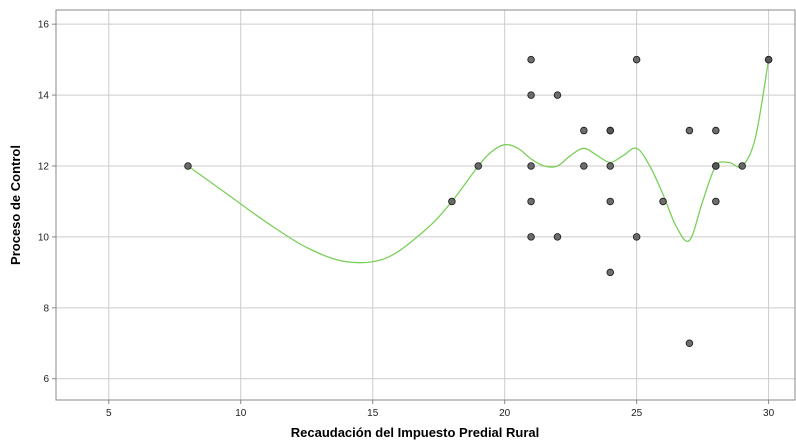 The height and width of the screenshot is (443, 796). What do you see at coordinates (44, 25) in the screenshot?
I see `y-tick-label: 16` at bounding box center [44, 25].